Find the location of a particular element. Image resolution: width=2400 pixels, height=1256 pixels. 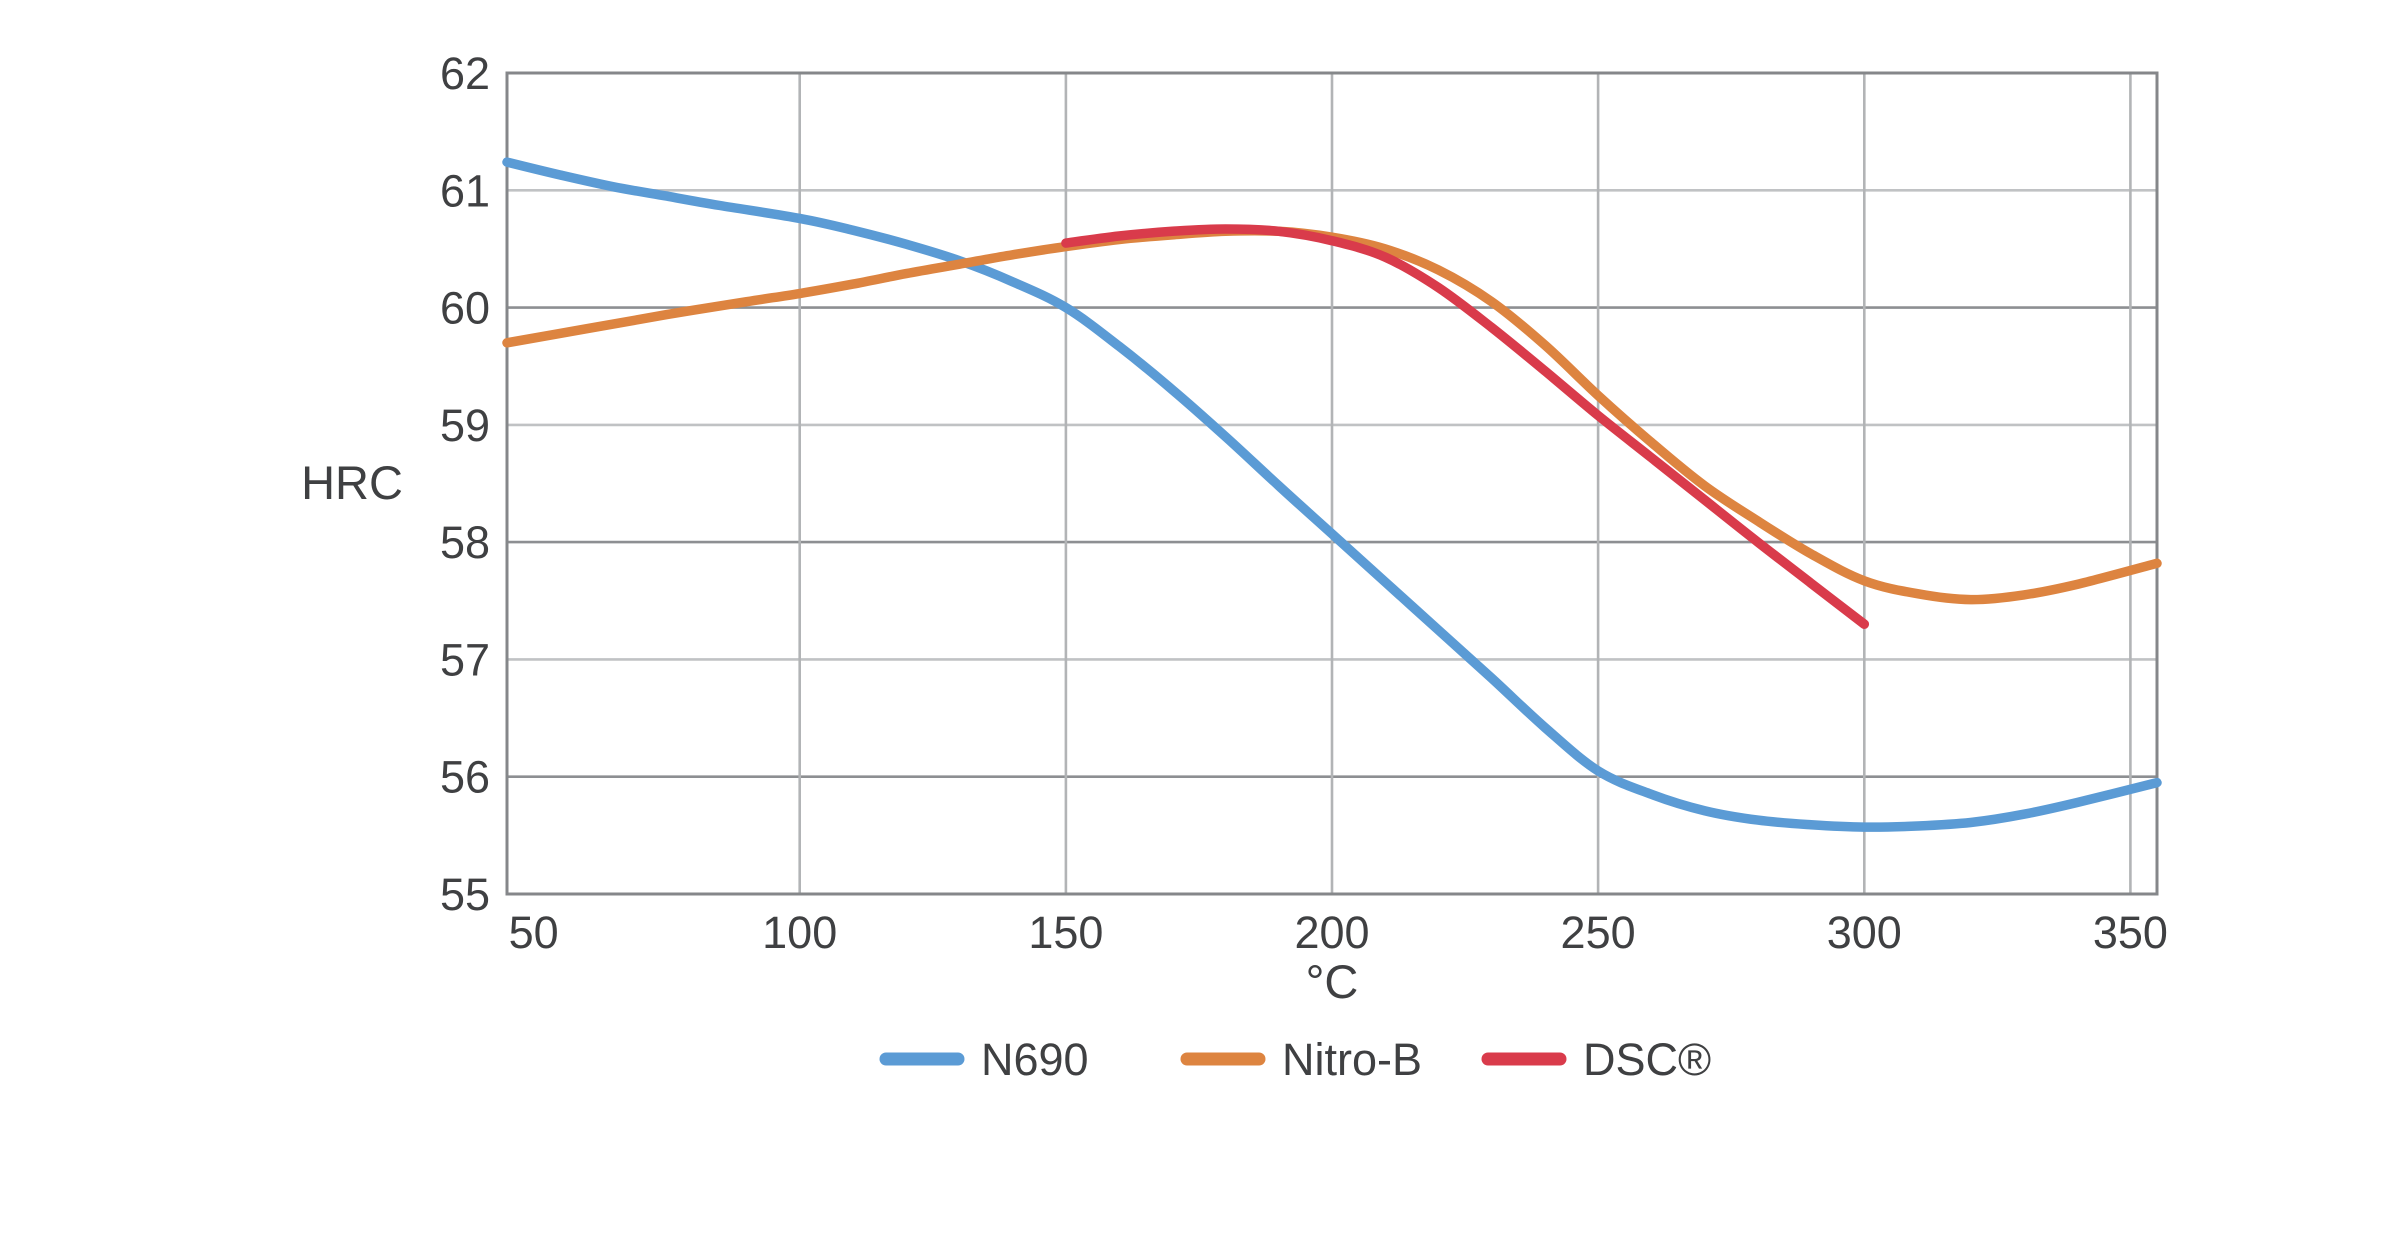

x-tick-label-100: 100 is located at coordinates (799, 932).